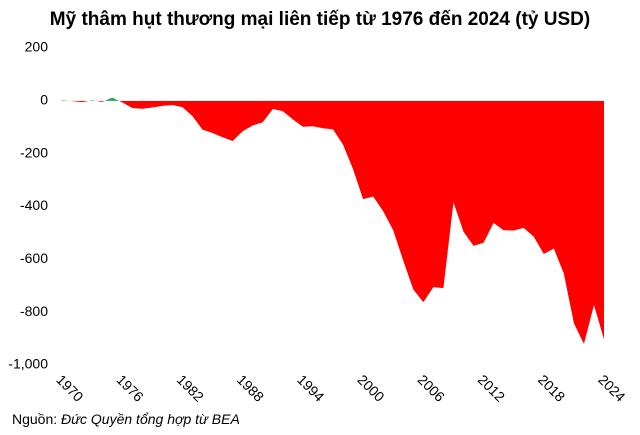 The image size is (640, 435). Describe the element at coordinates (370, 387) in the screenshot. I see `x-tick-label: 2000` at that location.